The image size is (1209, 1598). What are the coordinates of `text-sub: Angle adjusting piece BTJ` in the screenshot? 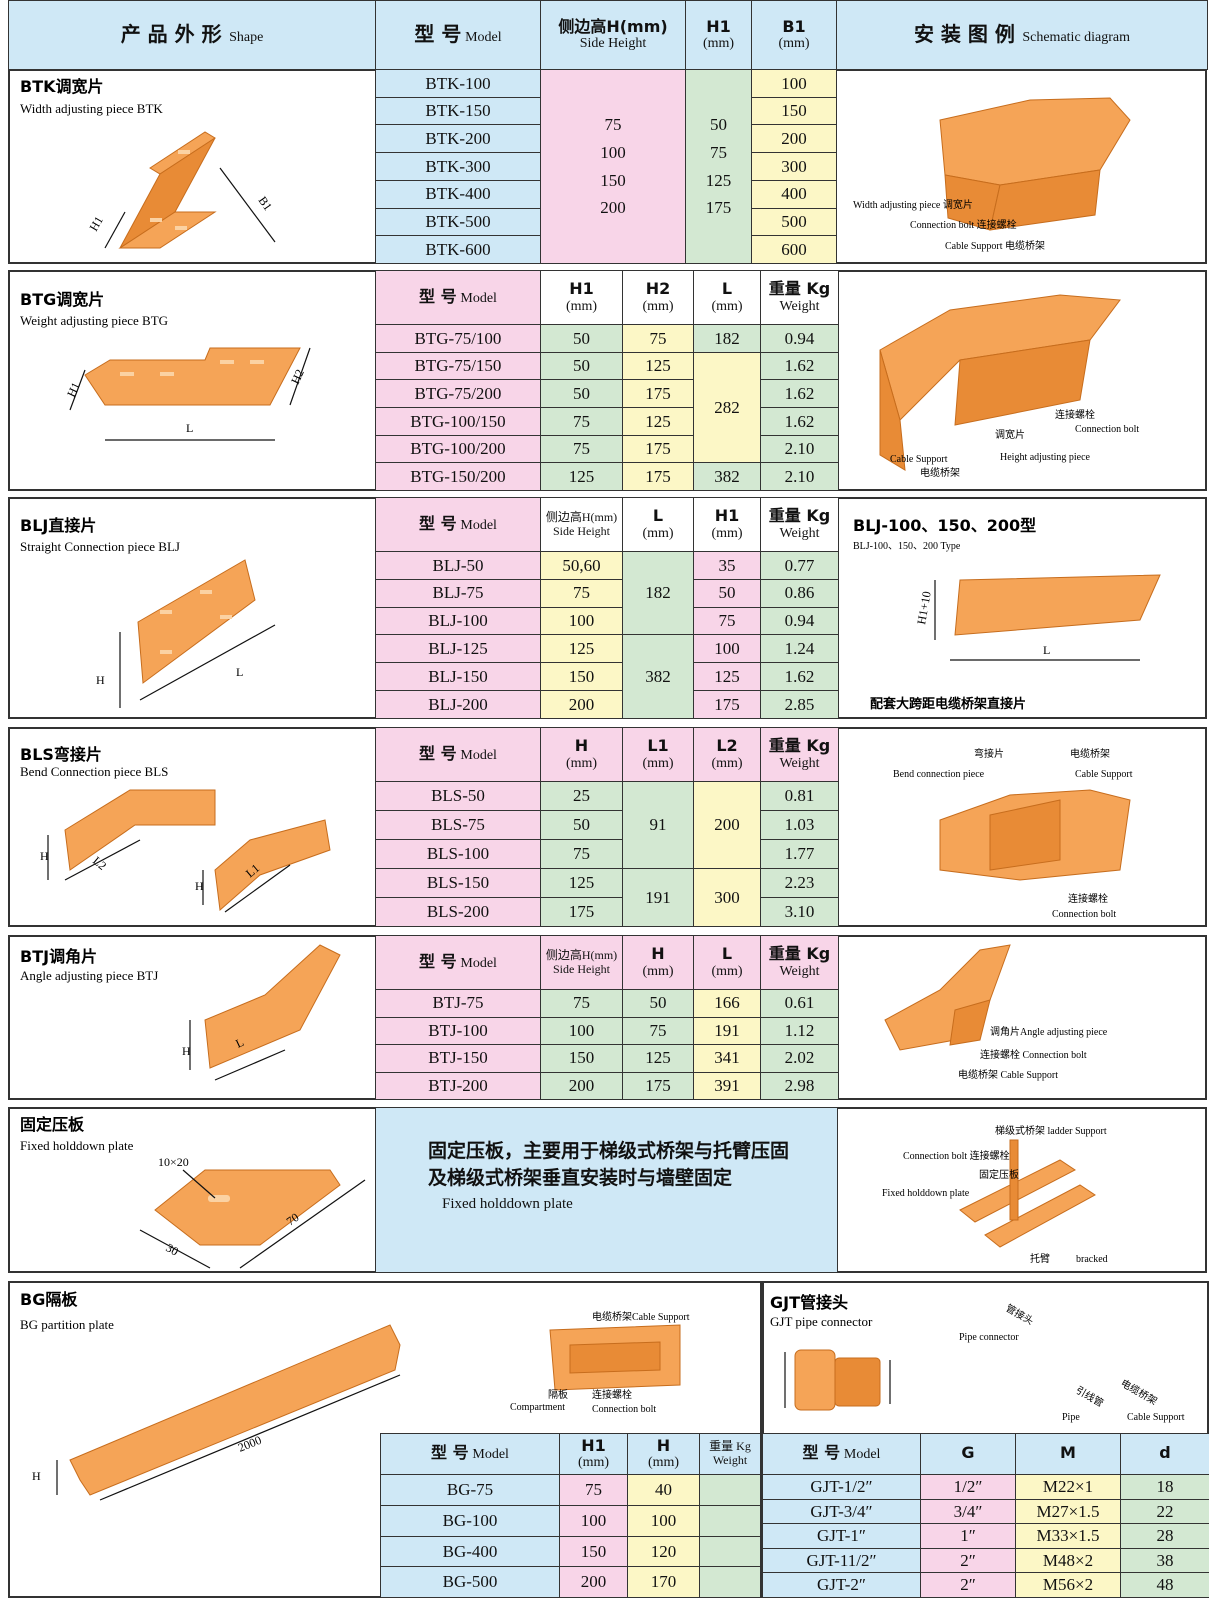 It's located at (89, 975).